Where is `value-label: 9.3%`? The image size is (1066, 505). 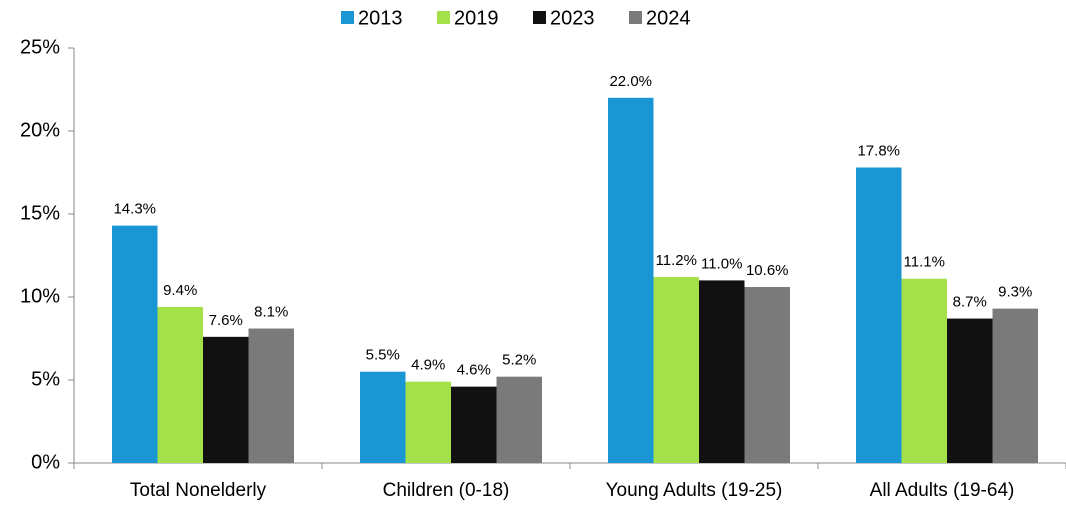 value-label: 9.3% is located at coordinates (1015, 292).